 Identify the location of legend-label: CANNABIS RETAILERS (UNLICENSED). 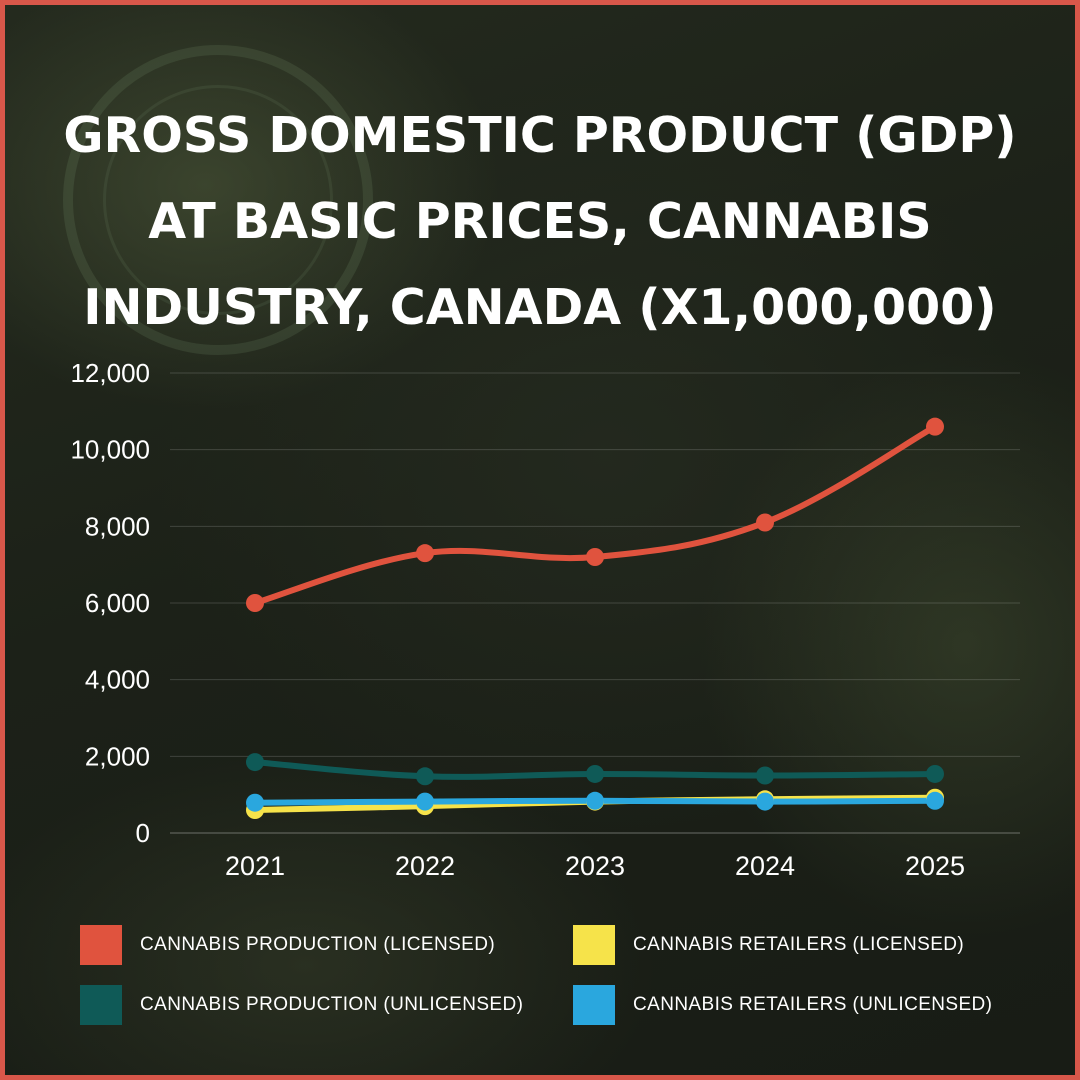
(813, 1004).